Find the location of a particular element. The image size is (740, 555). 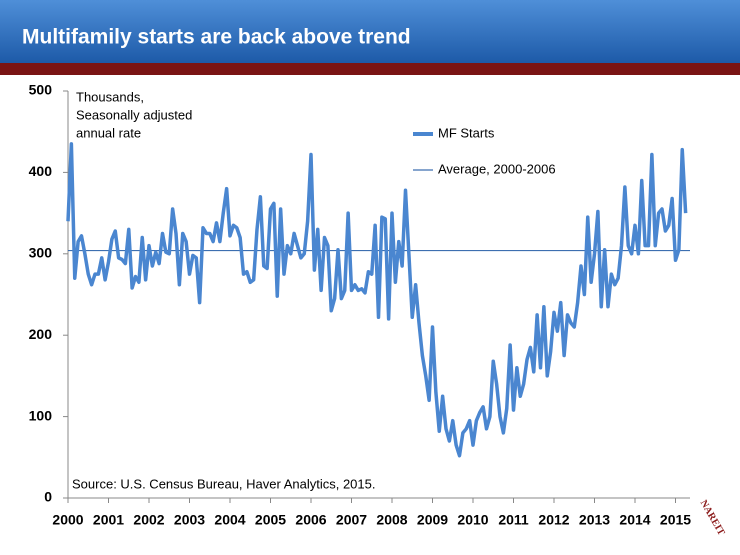

legend-label: Average, 2000-2006 is located at coordinates (497, 168).